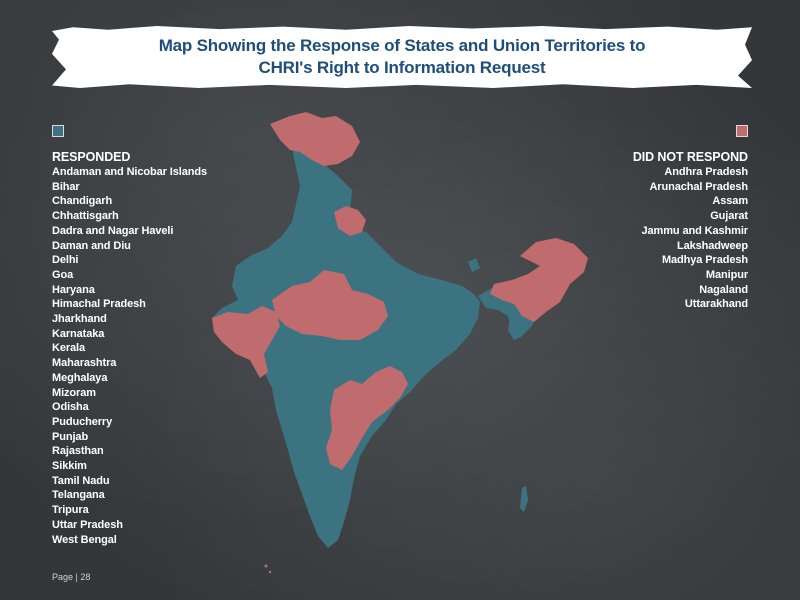  Describe the element at coordinates (315, 139) in the screenshot. I see `region-jammu-and-kashmir` at that location.